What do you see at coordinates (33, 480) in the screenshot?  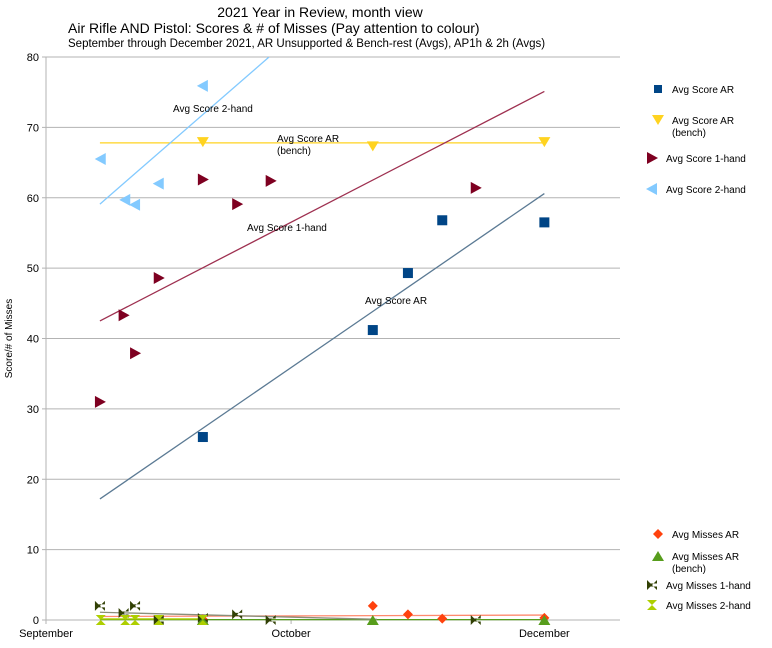 I see `y-tick-label: 20` at bounding box center [33, 480].